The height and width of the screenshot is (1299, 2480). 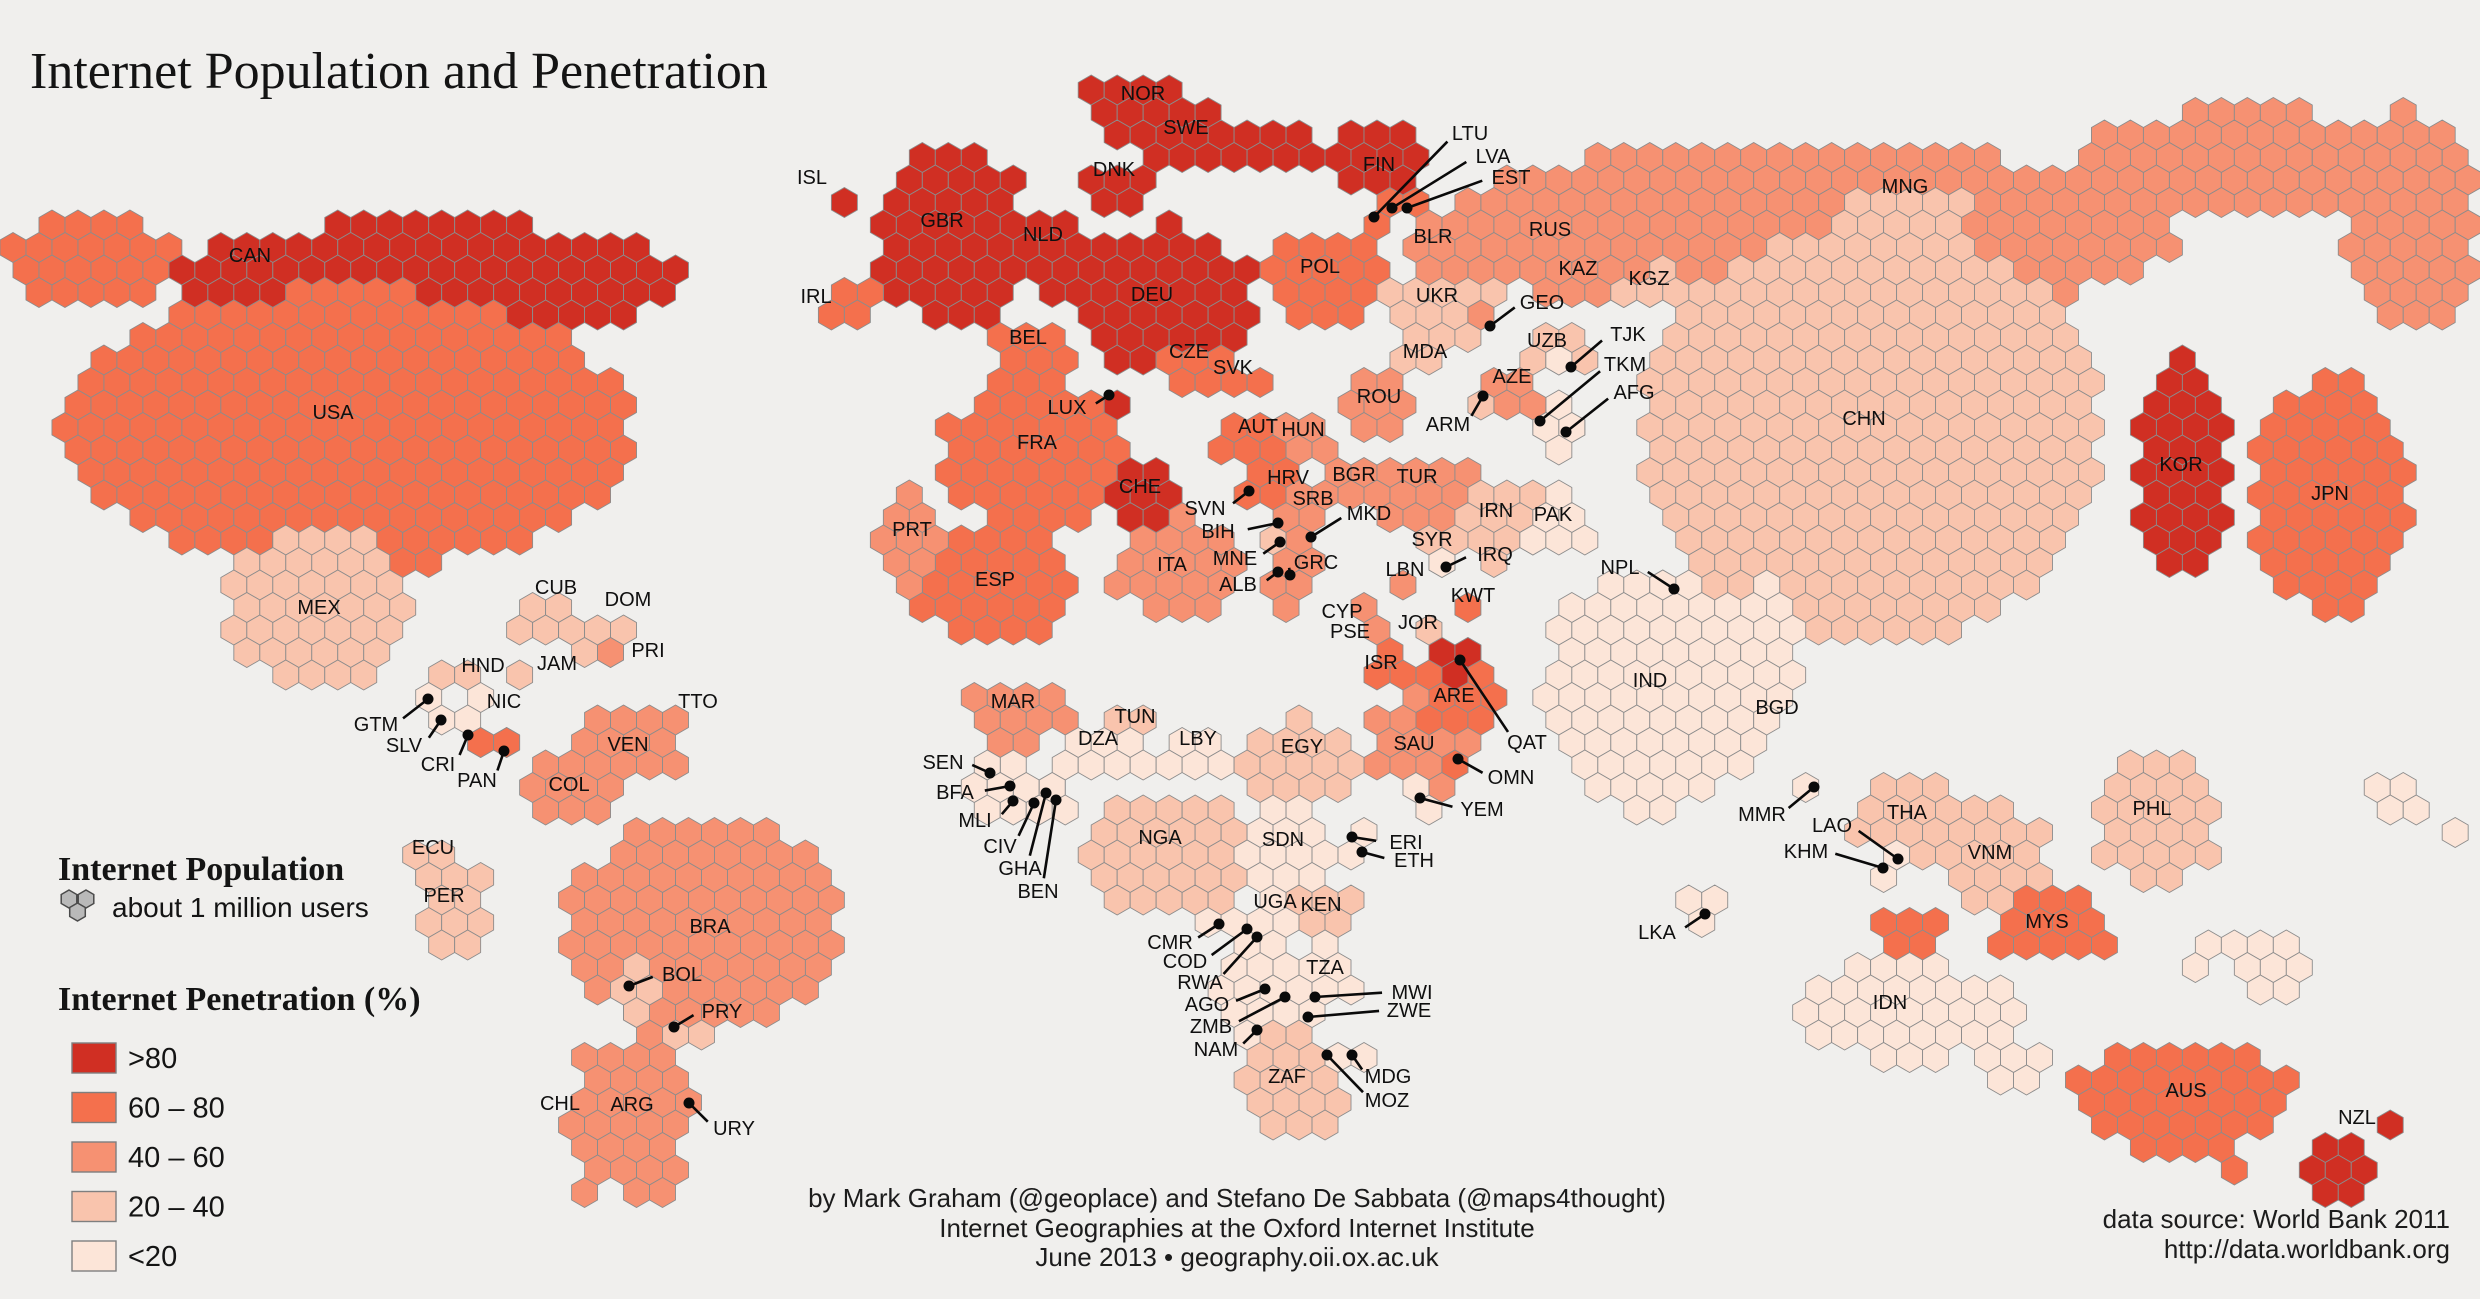 What do you see at coordinates (1315, 997) in the screenshot?
I see `leader-dot-MWI` at bounding box center [1315, 997].